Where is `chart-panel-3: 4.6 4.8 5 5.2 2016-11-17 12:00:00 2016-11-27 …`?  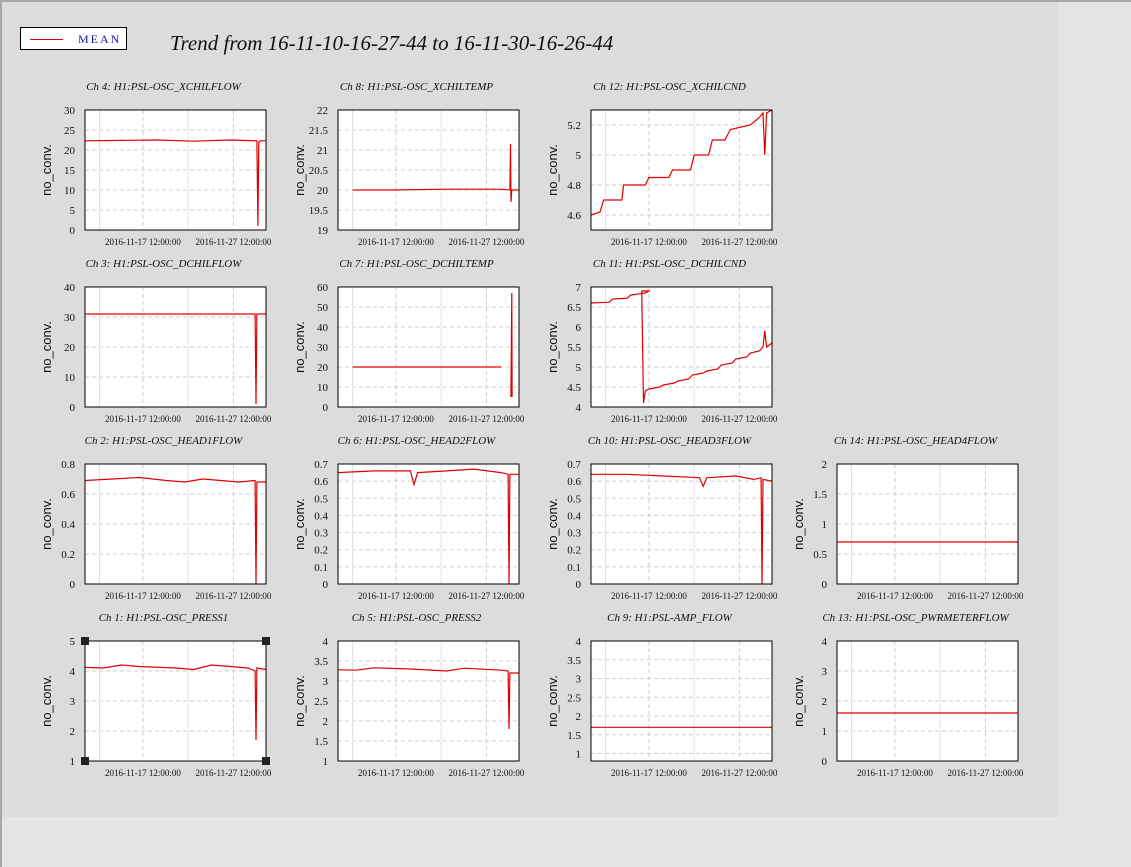
chart-panel-3: 4.6 4.8 5 5.2 2016-11-17 12:00:00 2016-11-27 … is located at coordinates (661, 164).